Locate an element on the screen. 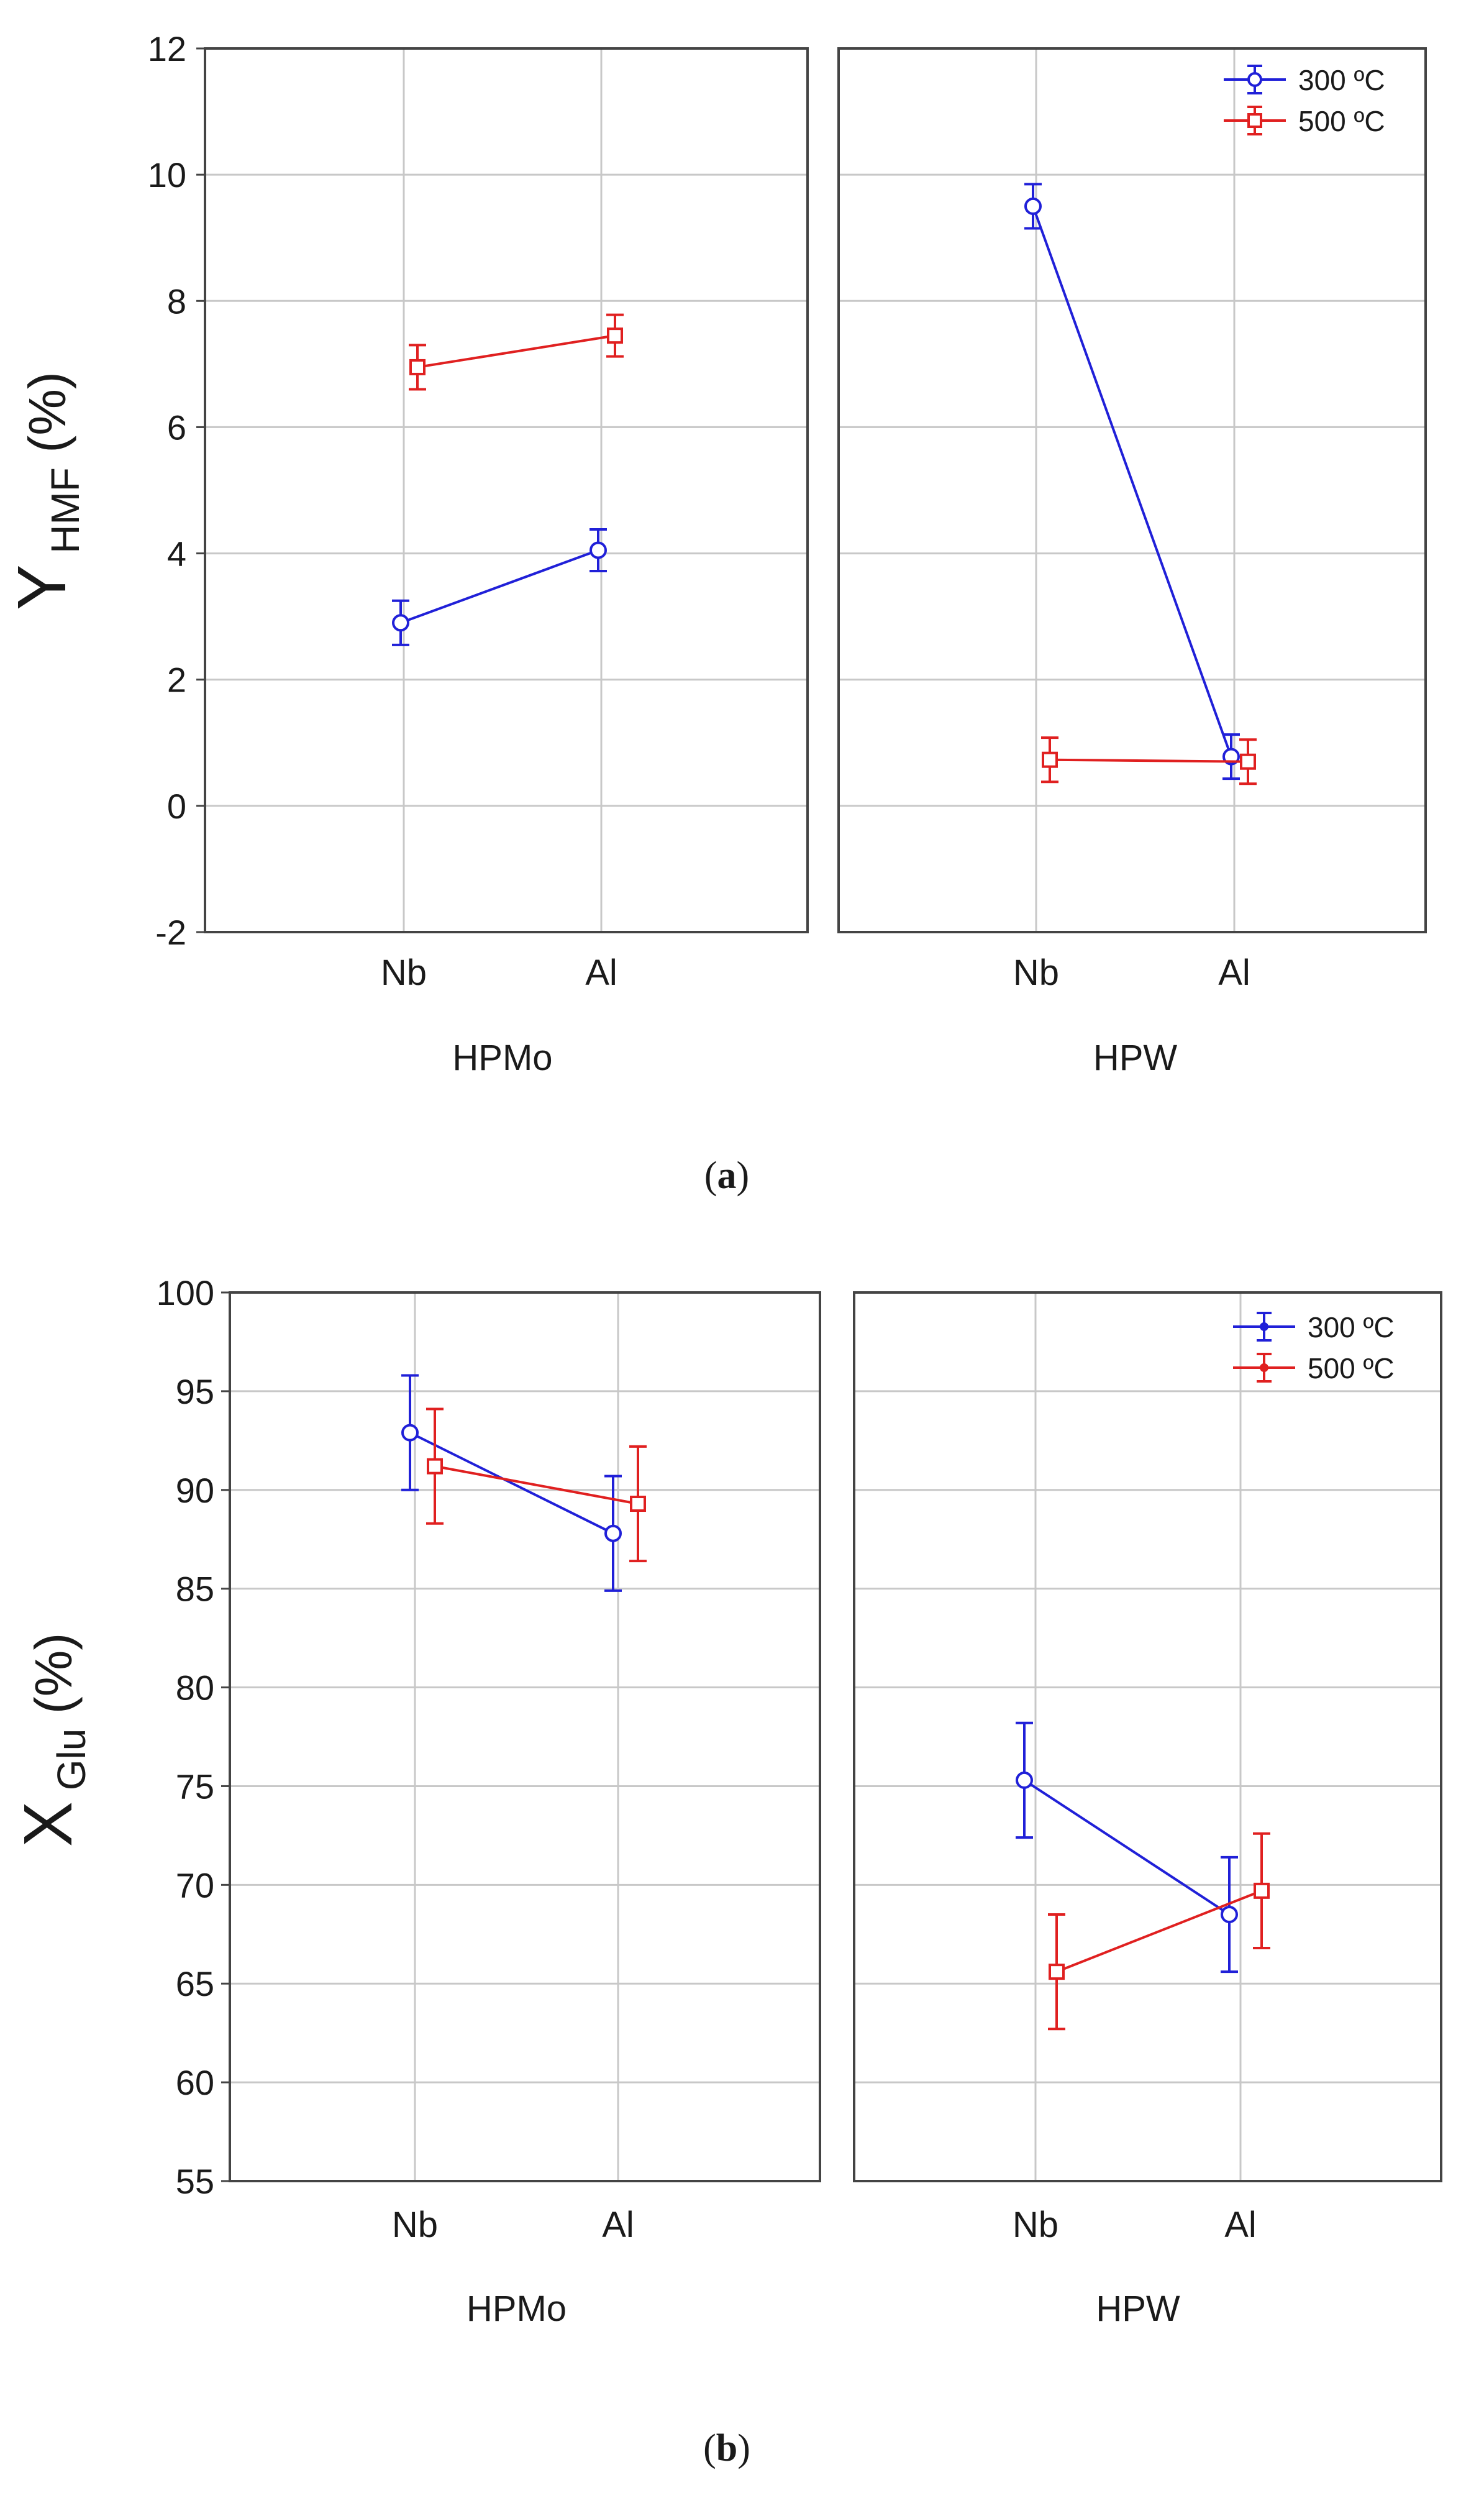  y-tick-label: -2 is located at coordinates (170, 932).